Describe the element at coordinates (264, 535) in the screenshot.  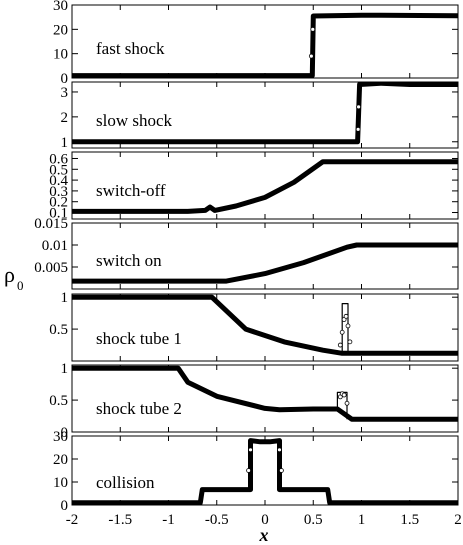
I see `x-axis-label: x` at that location.